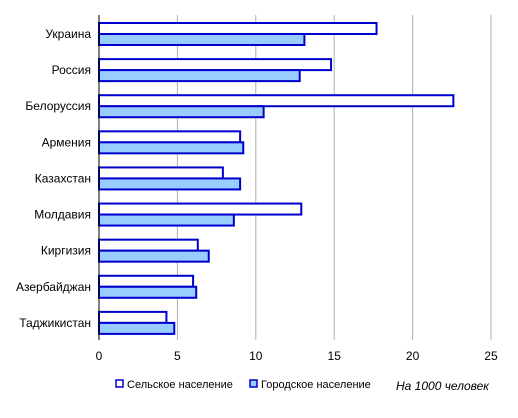 This screenshot has width=518, height=418. What do you see at coordinates (71, 70) in the screenshot?
I see `category-label: Россия` at bounding box center [71, 70].